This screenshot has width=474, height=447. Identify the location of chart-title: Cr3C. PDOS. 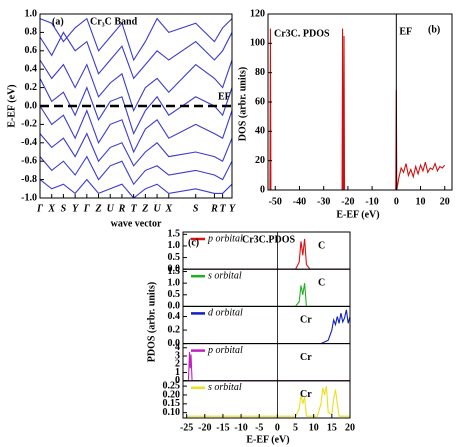
(302, 33).